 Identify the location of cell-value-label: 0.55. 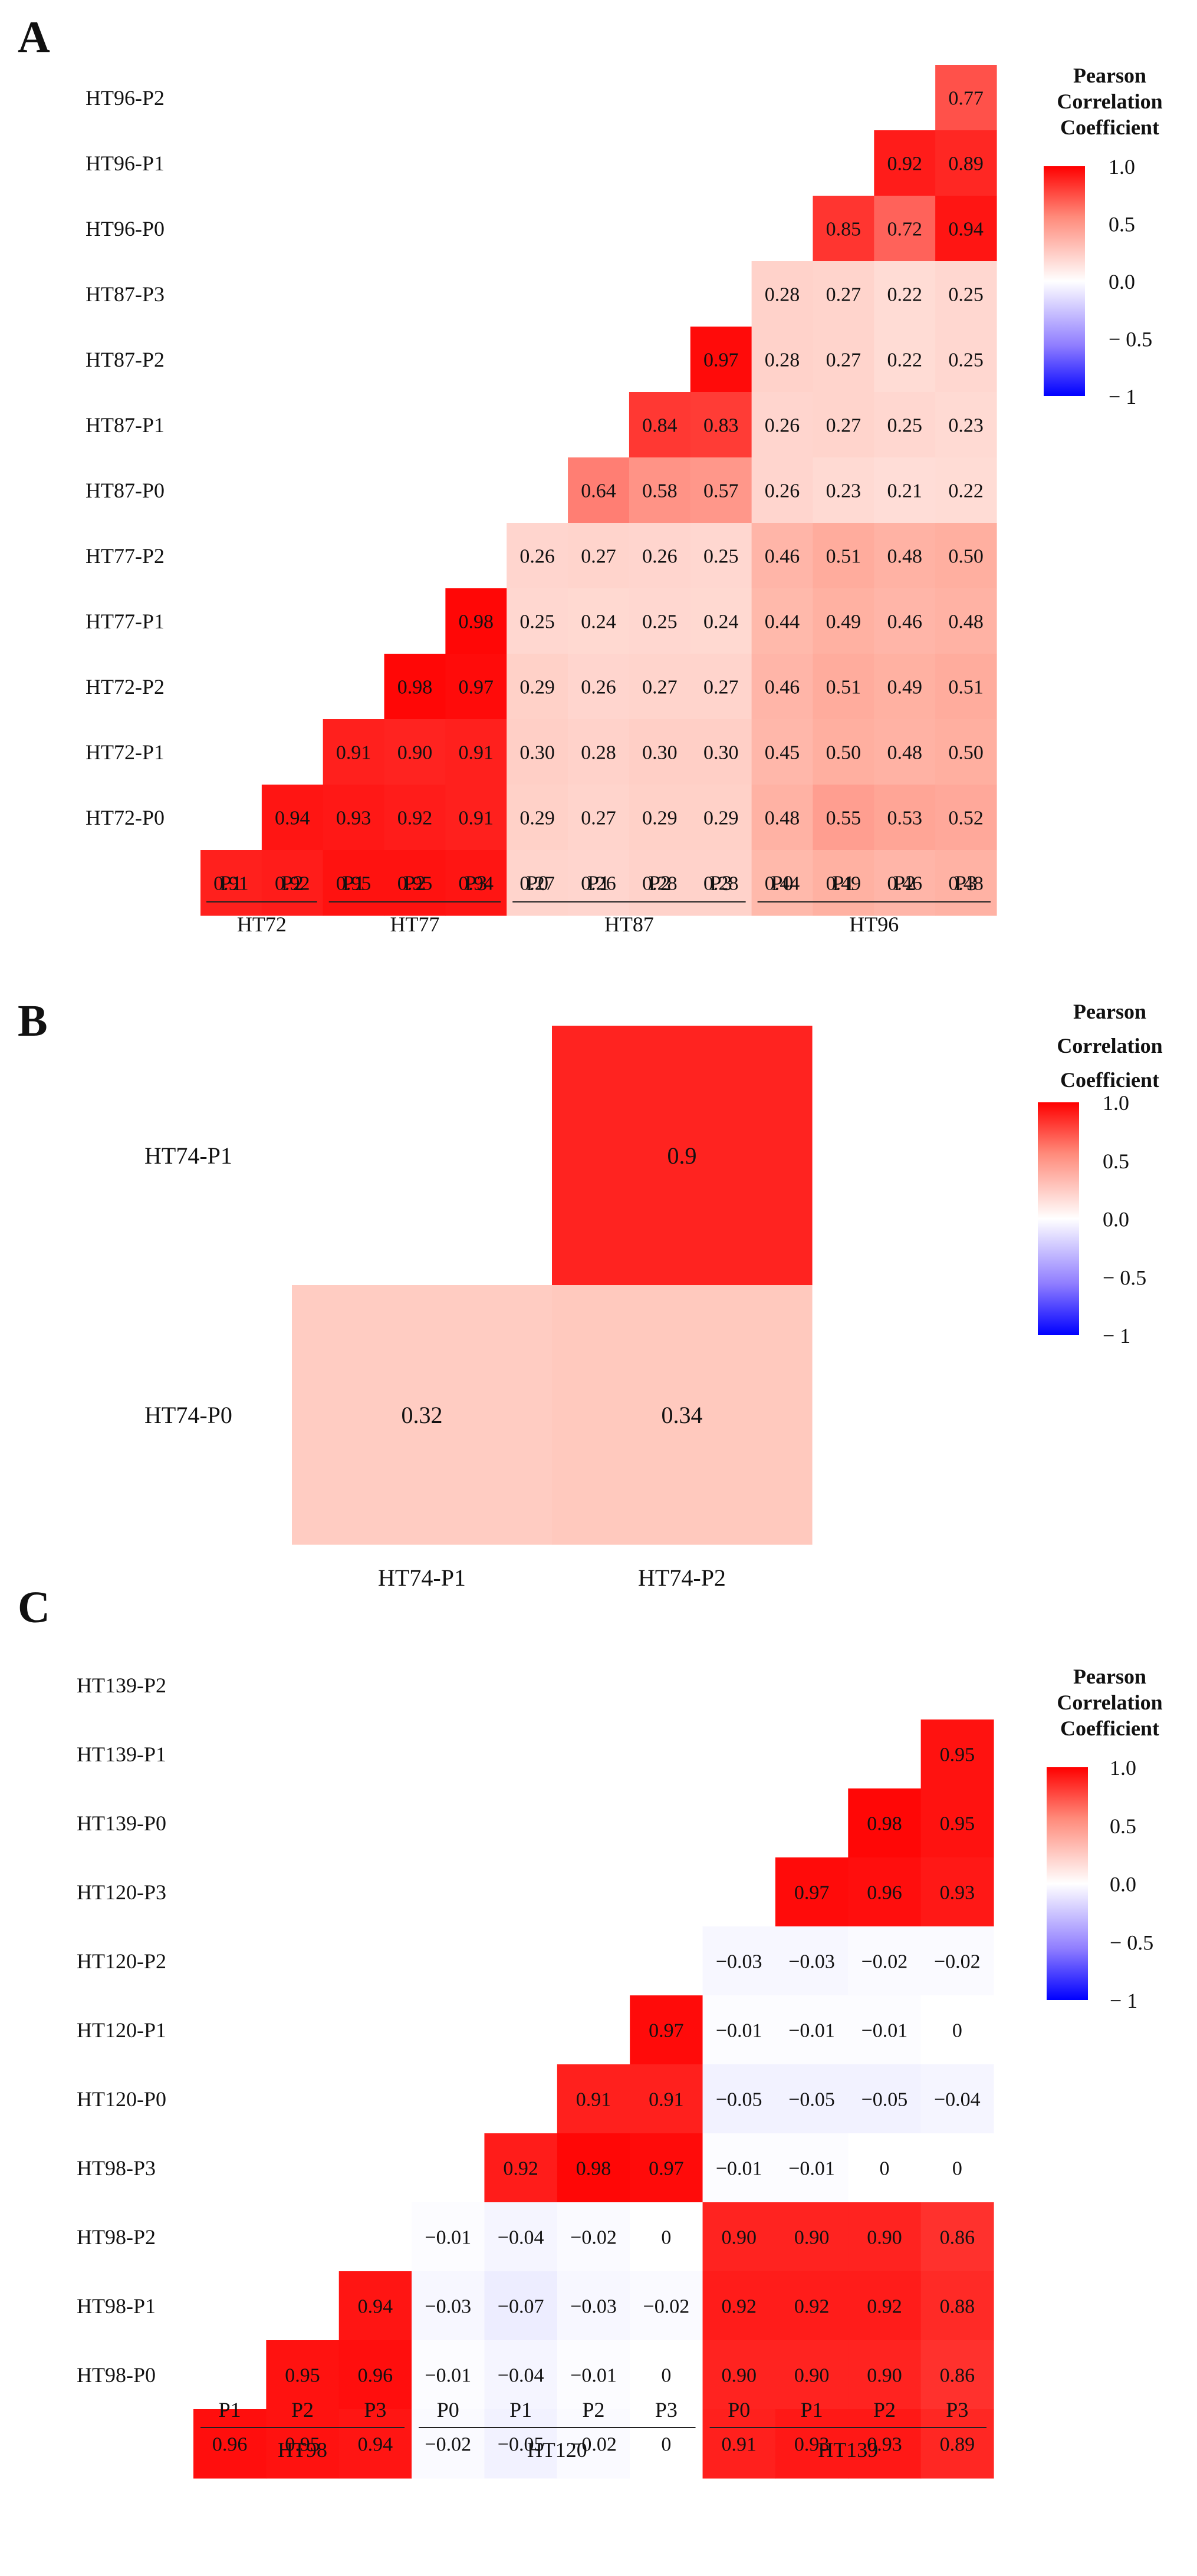
(843, 818).